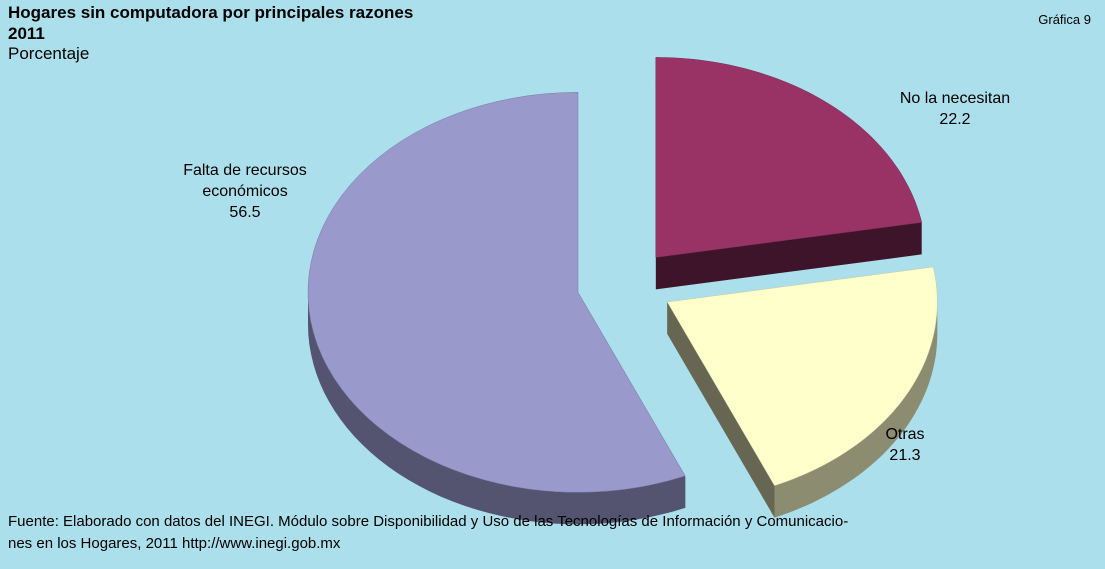 This screenshot has height=569, width=1105. What do you see at coordinates (955, 119) in the screenshot?
I see `slice-value: 22.2` at bounding box center [955, 119].